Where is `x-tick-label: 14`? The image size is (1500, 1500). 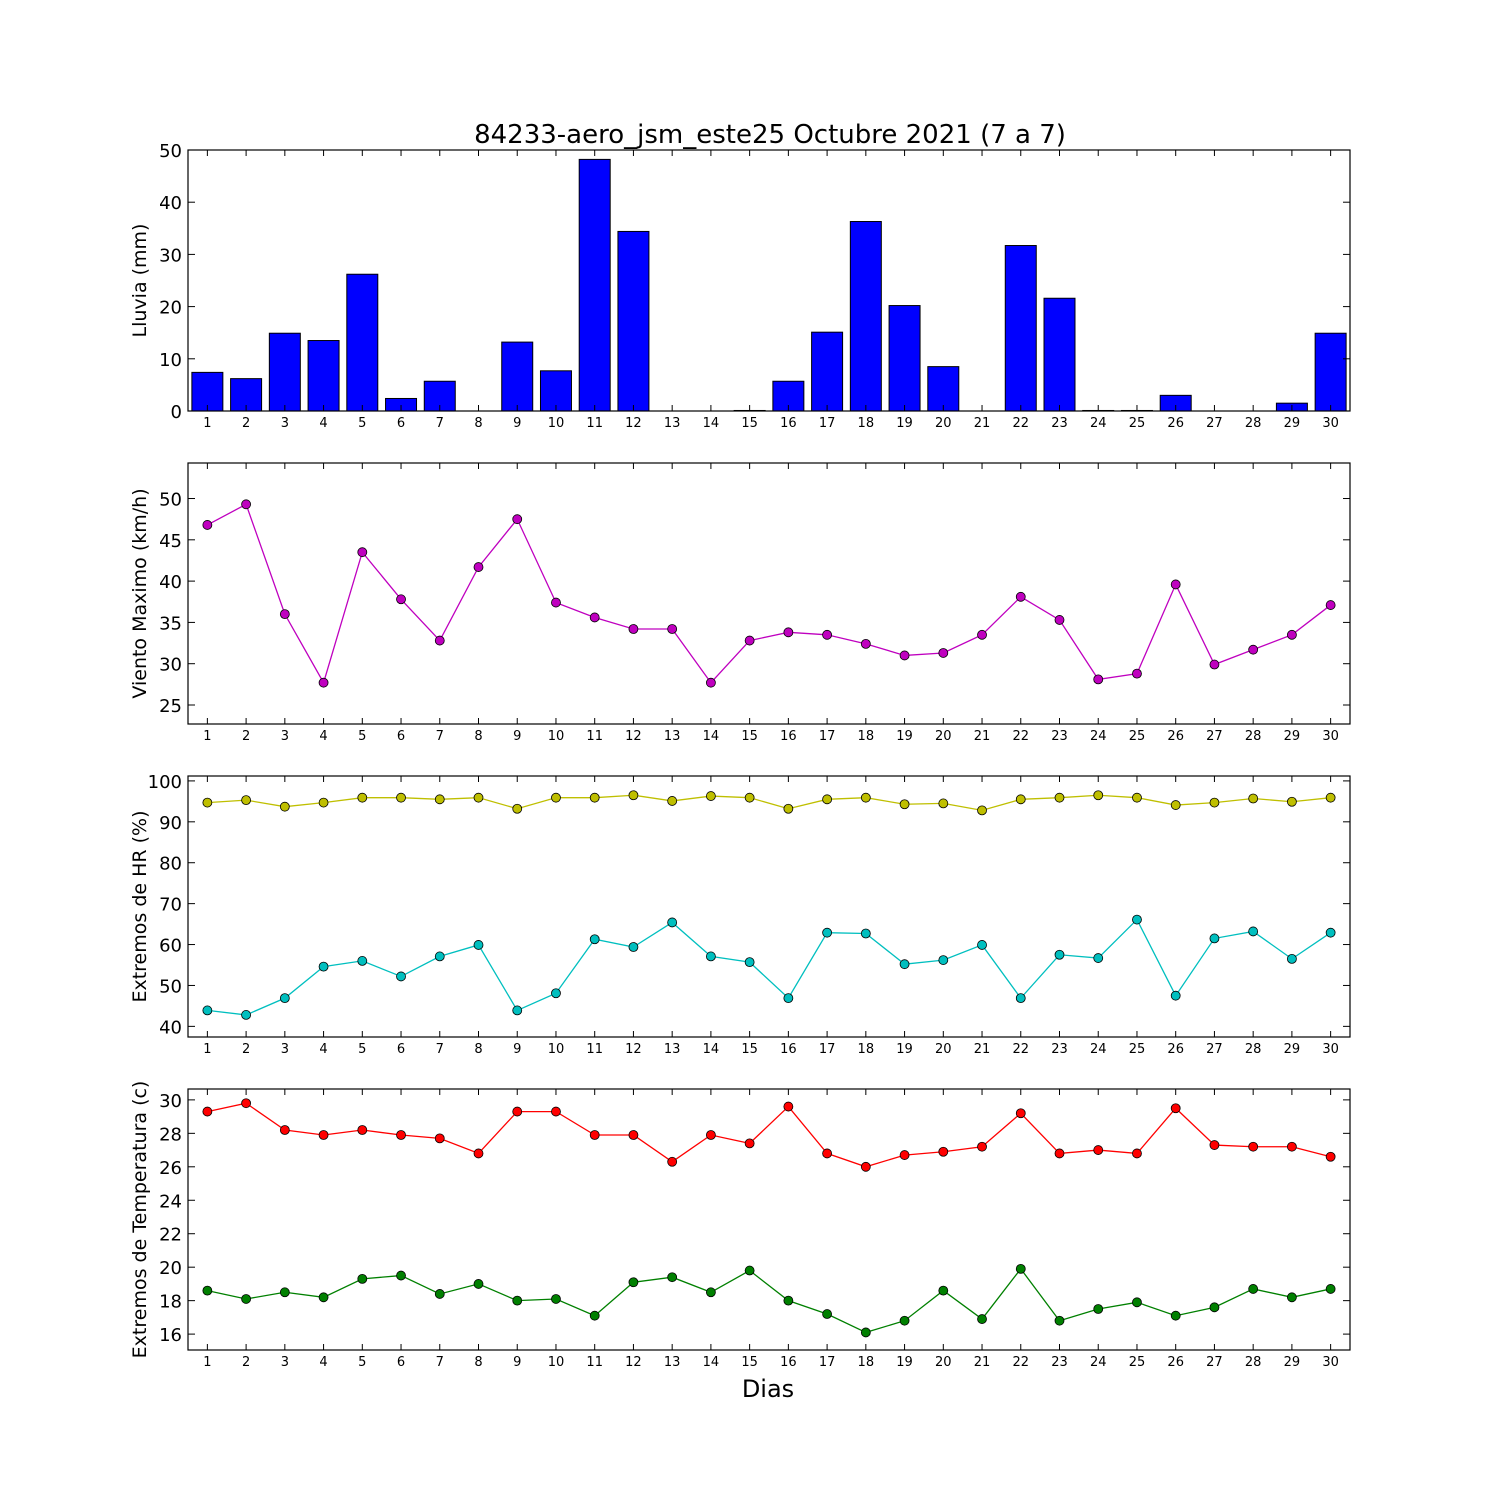
x-tick-label: 14 is located at coordinates (711, 736).